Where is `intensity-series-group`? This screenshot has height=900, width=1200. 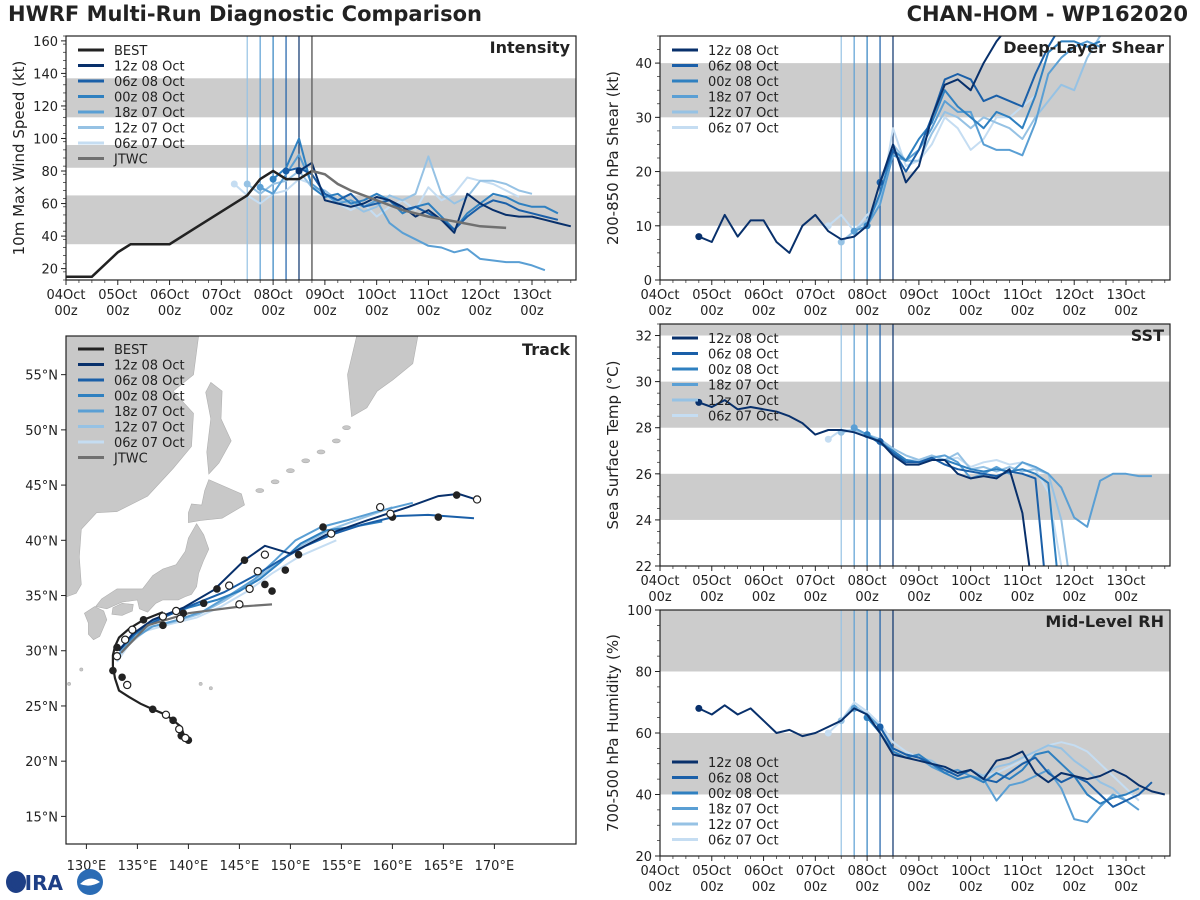
intensity-series-group is located at coordinates (319, 207).